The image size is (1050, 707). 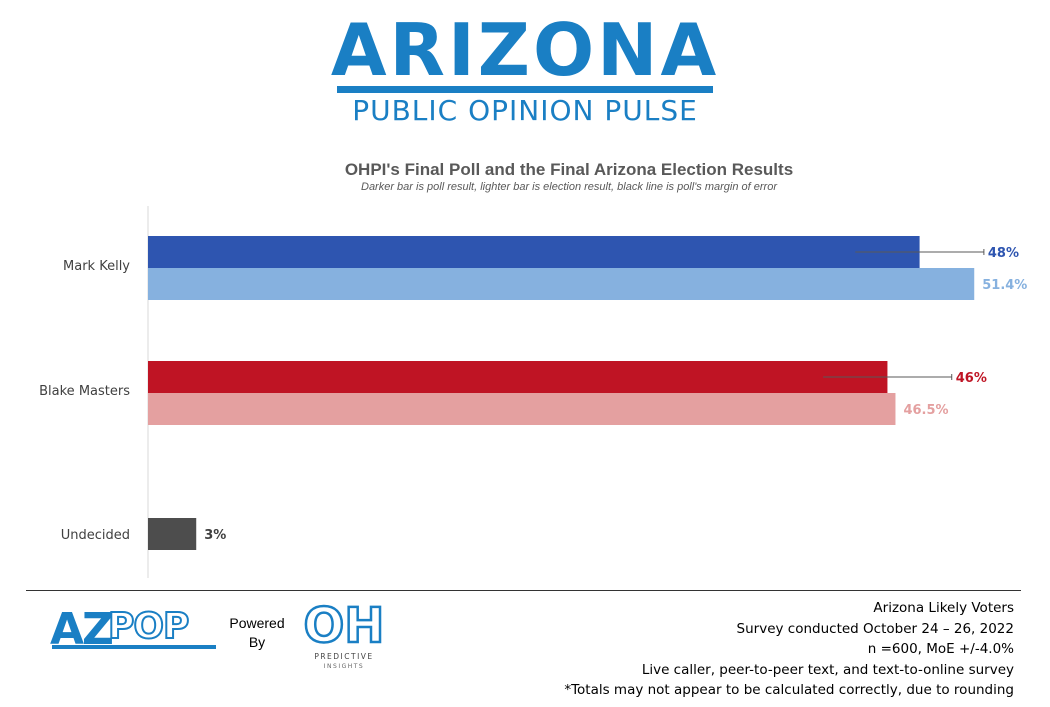 I want to click on bar-poll-undecided, so click(x=172, y=534).